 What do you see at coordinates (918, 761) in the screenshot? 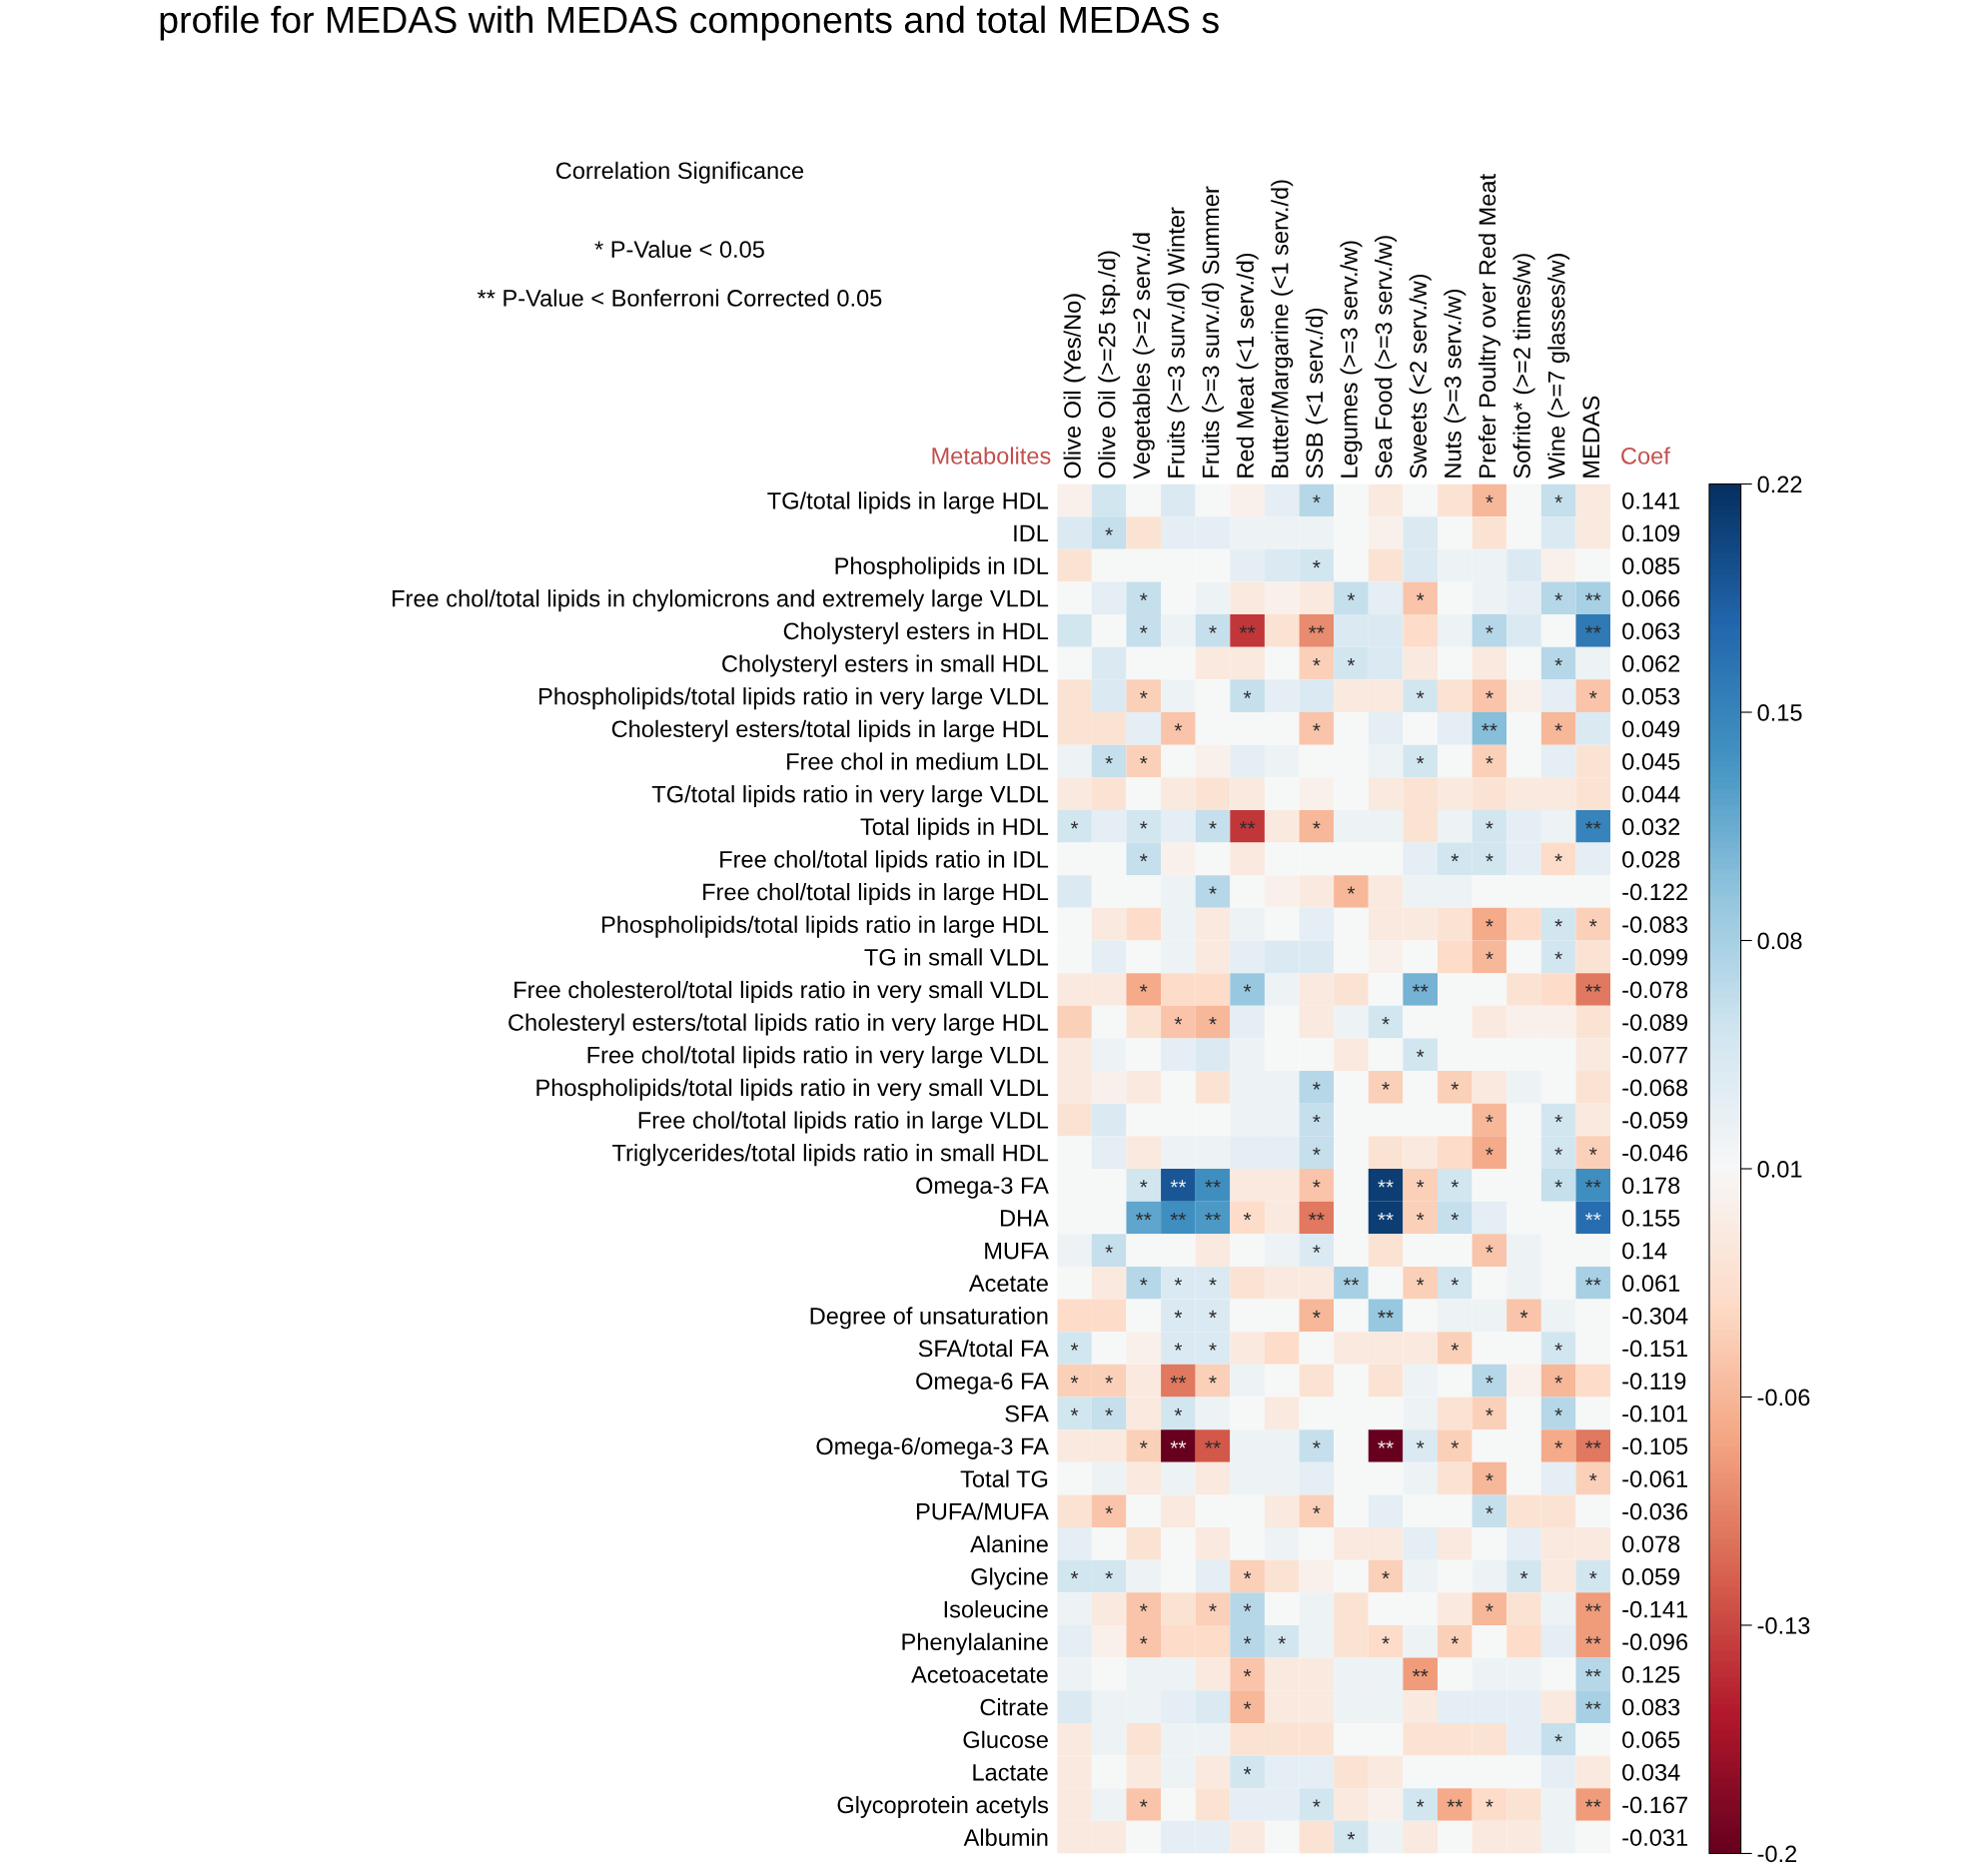
I see `y-tick-label: Free chol in medium LDL` at bounding box center [918, 761].